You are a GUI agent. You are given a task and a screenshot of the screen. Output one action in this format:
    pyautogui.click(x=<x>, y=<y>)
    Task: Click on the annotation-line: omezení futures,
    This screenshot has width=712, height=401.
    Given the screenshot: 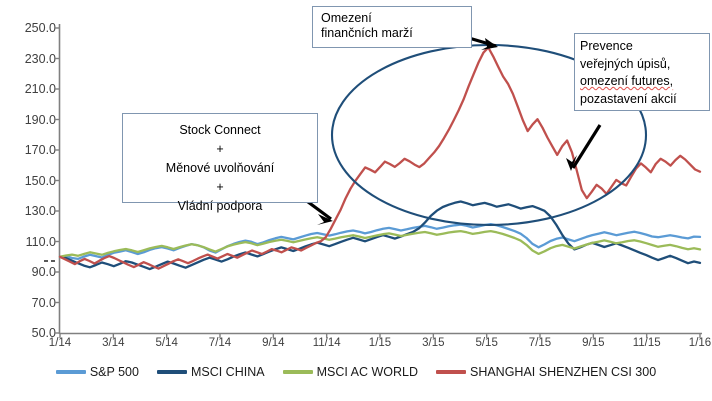 What is the action you would take?
    pyautogui.click(x=627, y=81)
    